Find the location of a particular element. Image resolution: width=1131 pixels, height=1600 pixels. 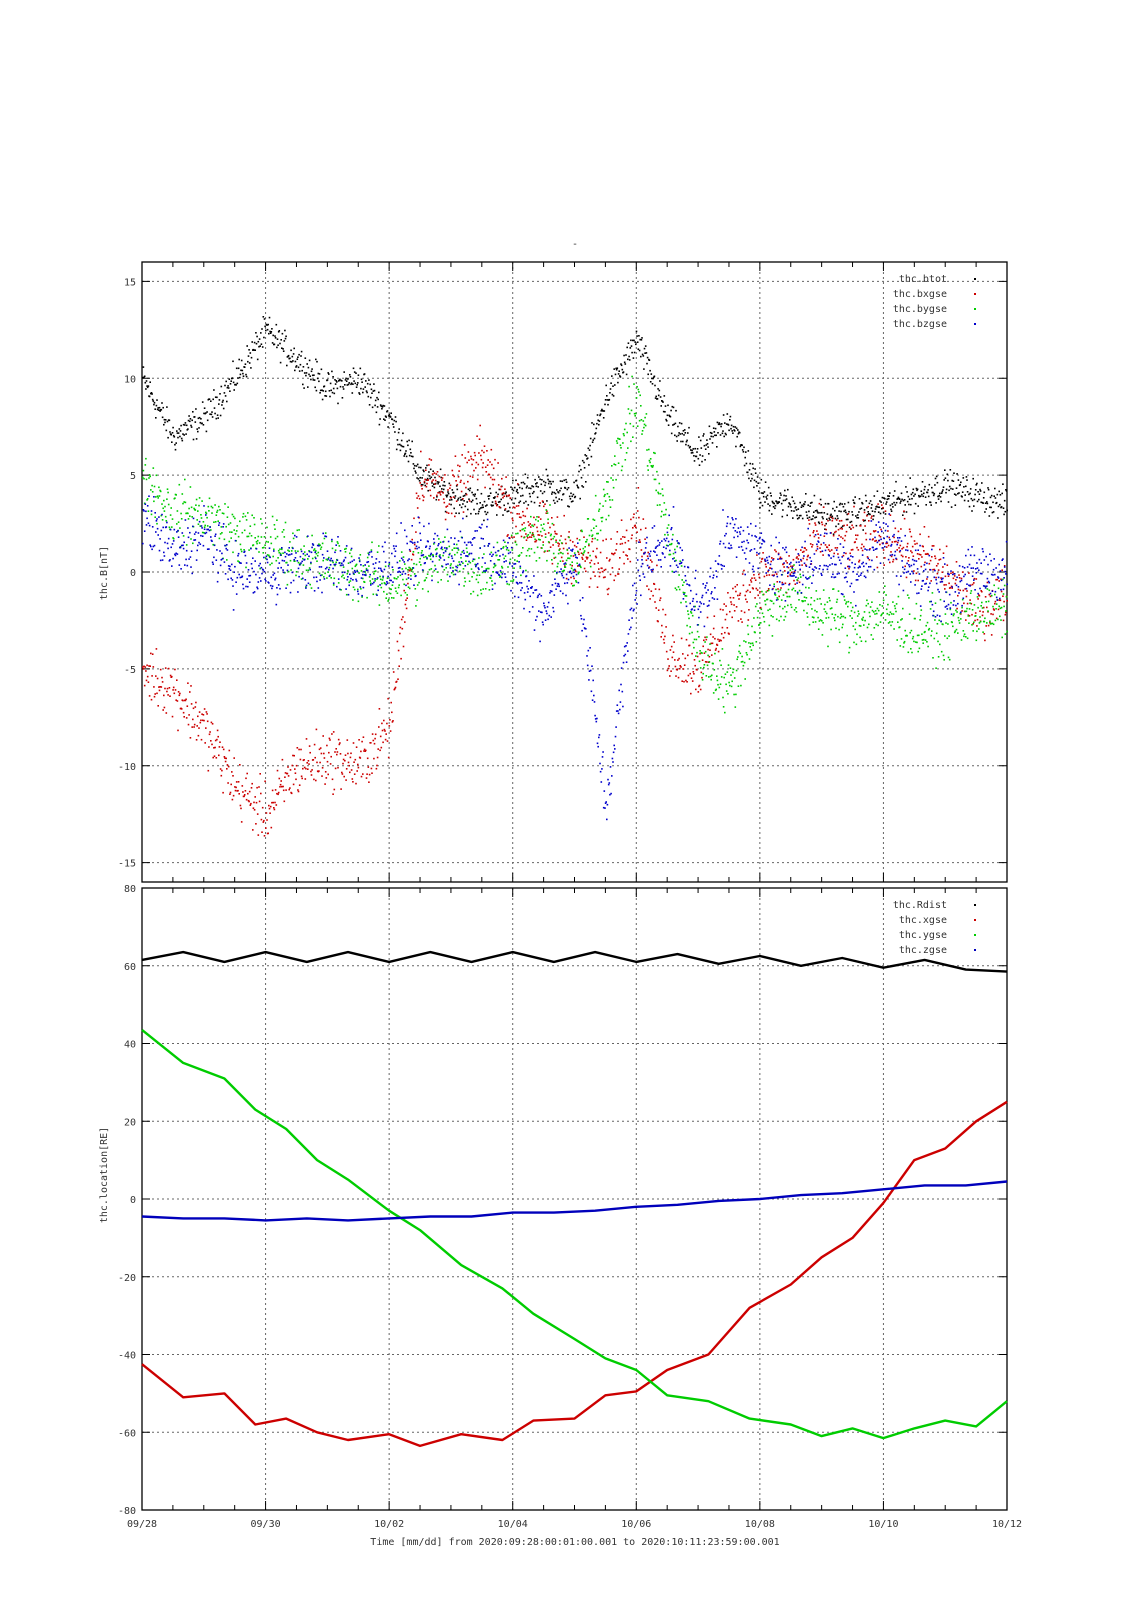

point-thc.bxgse-296 is located at coordinates (325, 772).